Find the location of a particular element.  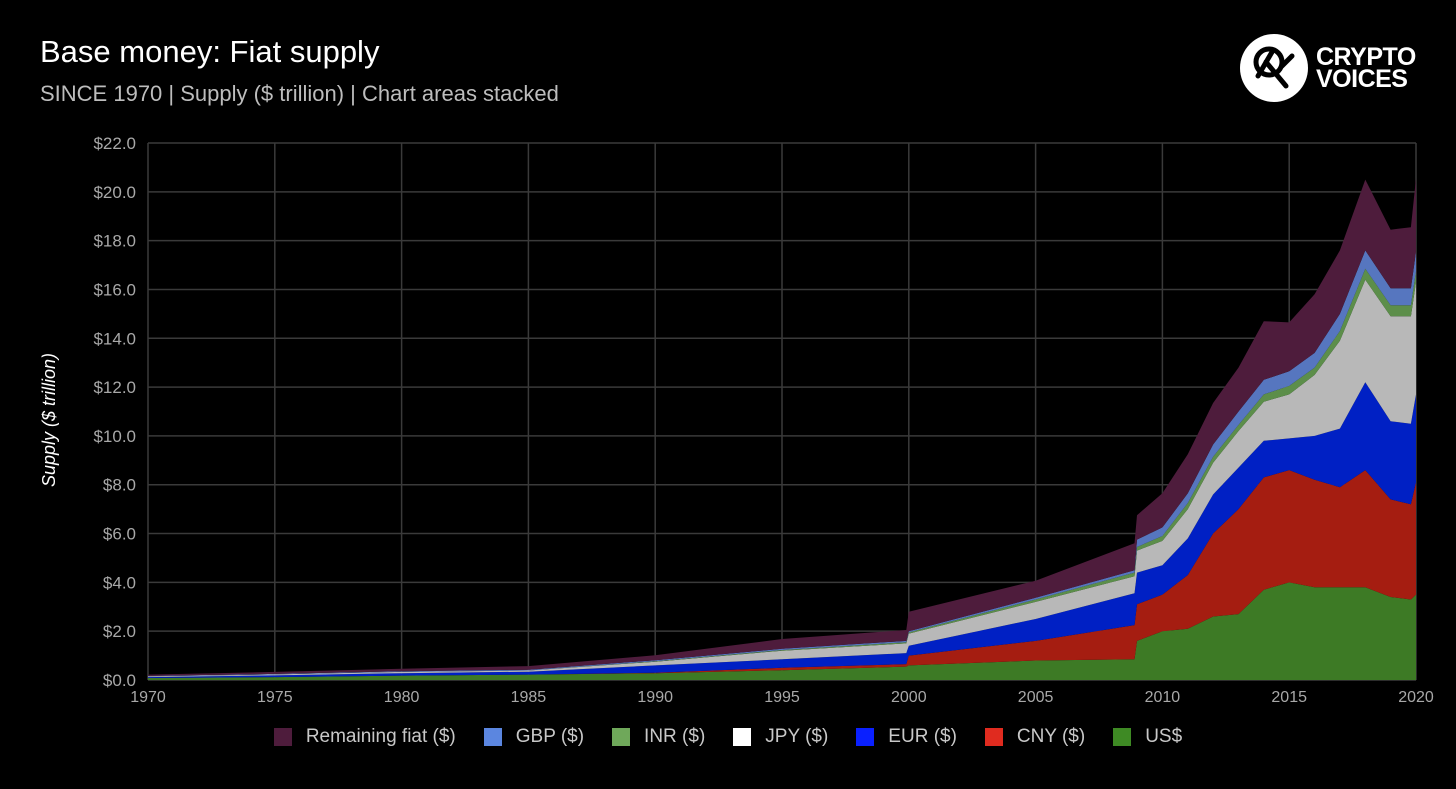

x-tick-label: 1995 is located at coordinates (782, 697).